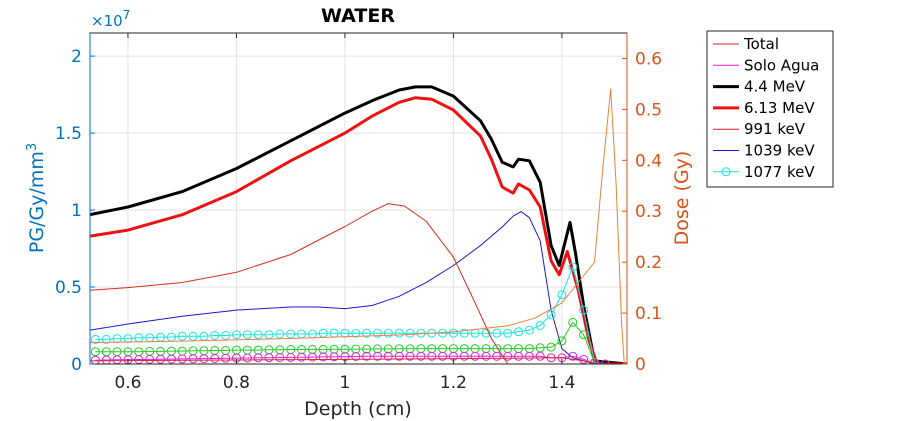  What do you see at coordinates (648, 212) in the screenshot?
I see `y-right-tick-label: 0.3` at bounding box center [648, 212].